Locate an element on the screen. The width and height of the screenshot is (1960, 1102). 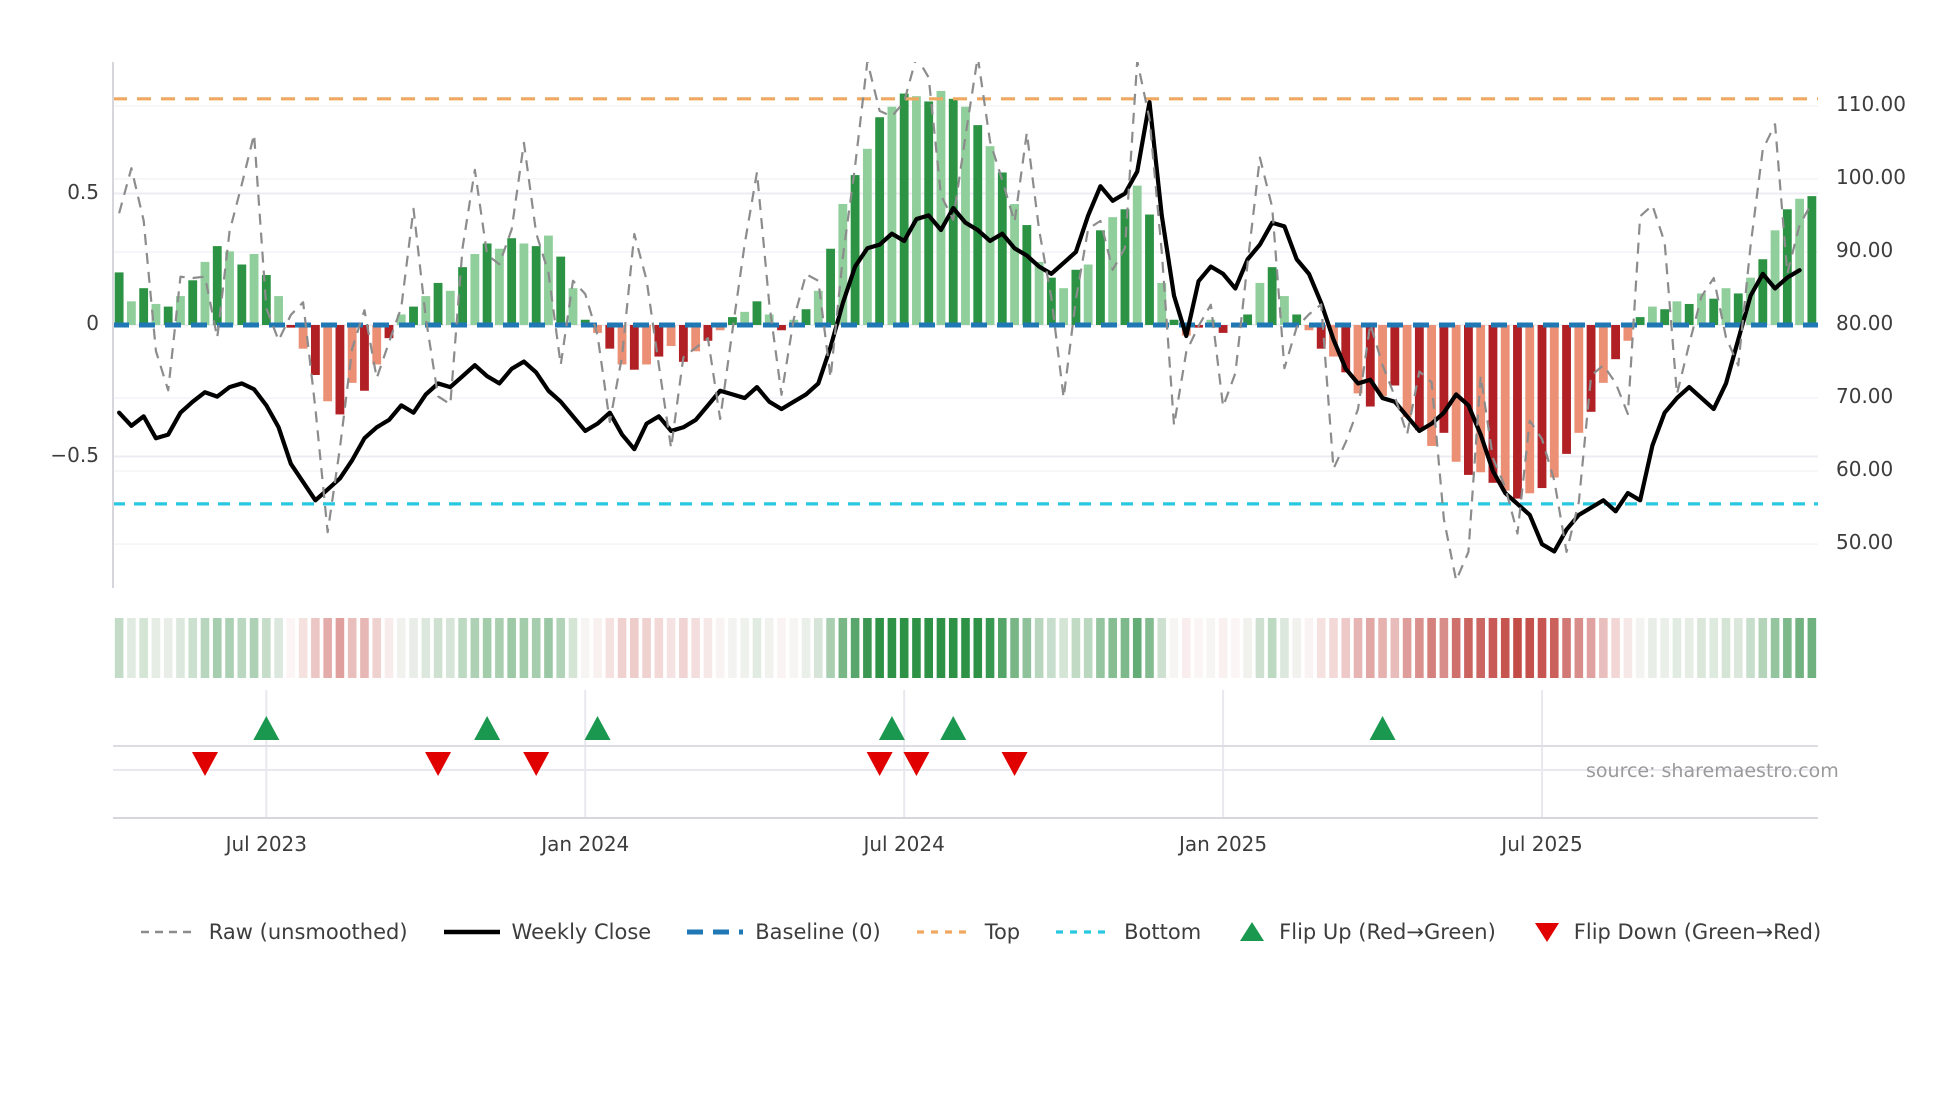
legend-item-raw-unsmoothed: Raw (unsmoothed) is located at coordinates (273, 932).